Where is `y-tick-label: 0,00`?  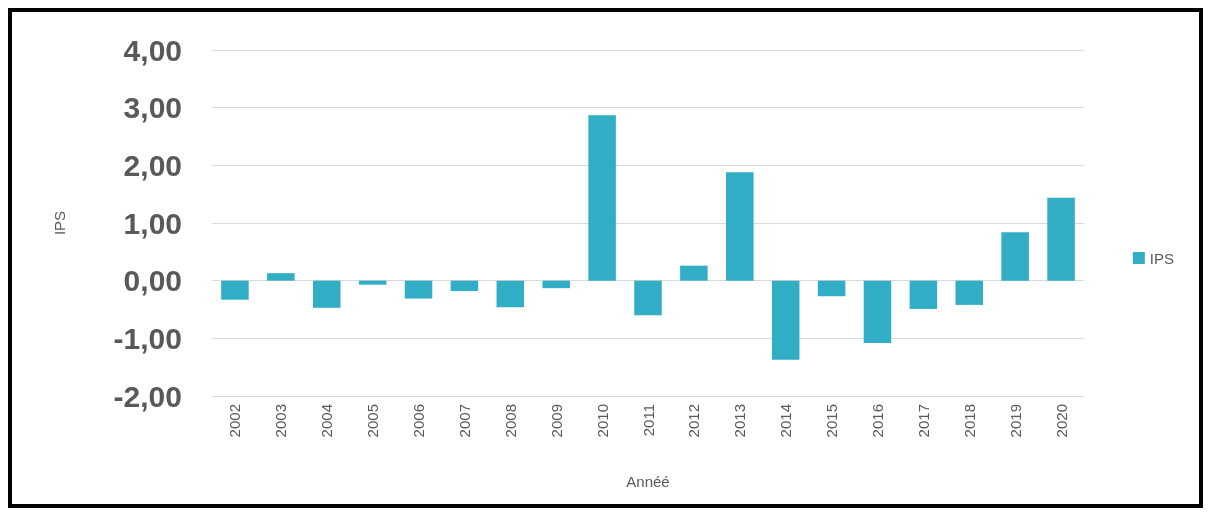
y-tick-label: 0,00 is located at coordinates (152, 281).